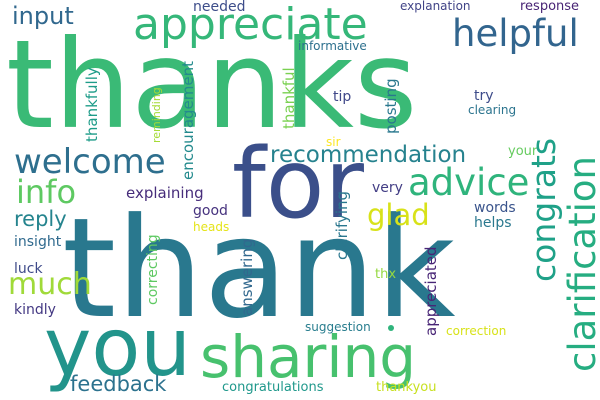 Image resolution: width=600 pixels, height=400 pixels. Describe the element at coordinates (338, 327) in the screenshot. I see `word-suggestion: suggestion` at that location.